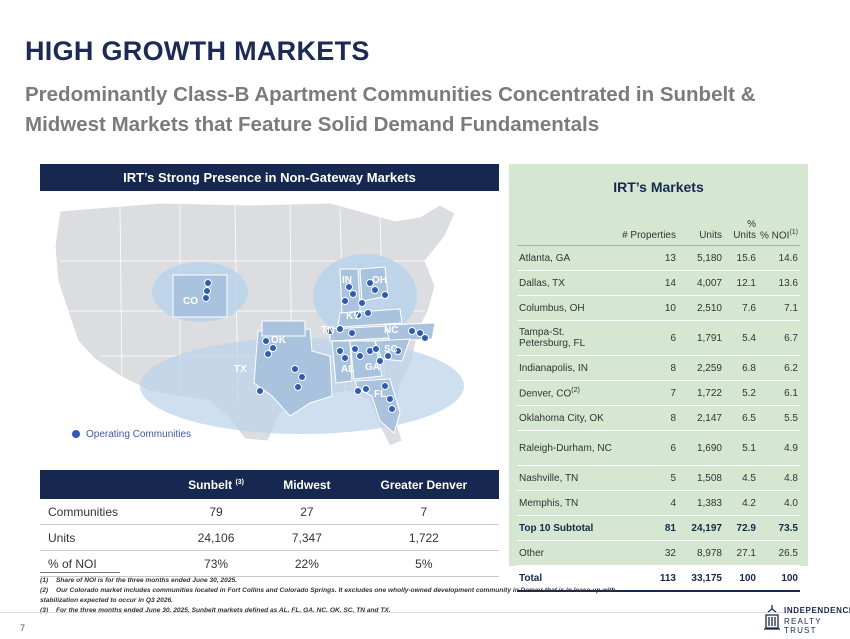 Image resolution: width=850 pixels, height=639 pixels. What do you see at coordinates (216, 537) in the screenshot?
I see `table-cell: 24,106` at bounding box center [216, 537].